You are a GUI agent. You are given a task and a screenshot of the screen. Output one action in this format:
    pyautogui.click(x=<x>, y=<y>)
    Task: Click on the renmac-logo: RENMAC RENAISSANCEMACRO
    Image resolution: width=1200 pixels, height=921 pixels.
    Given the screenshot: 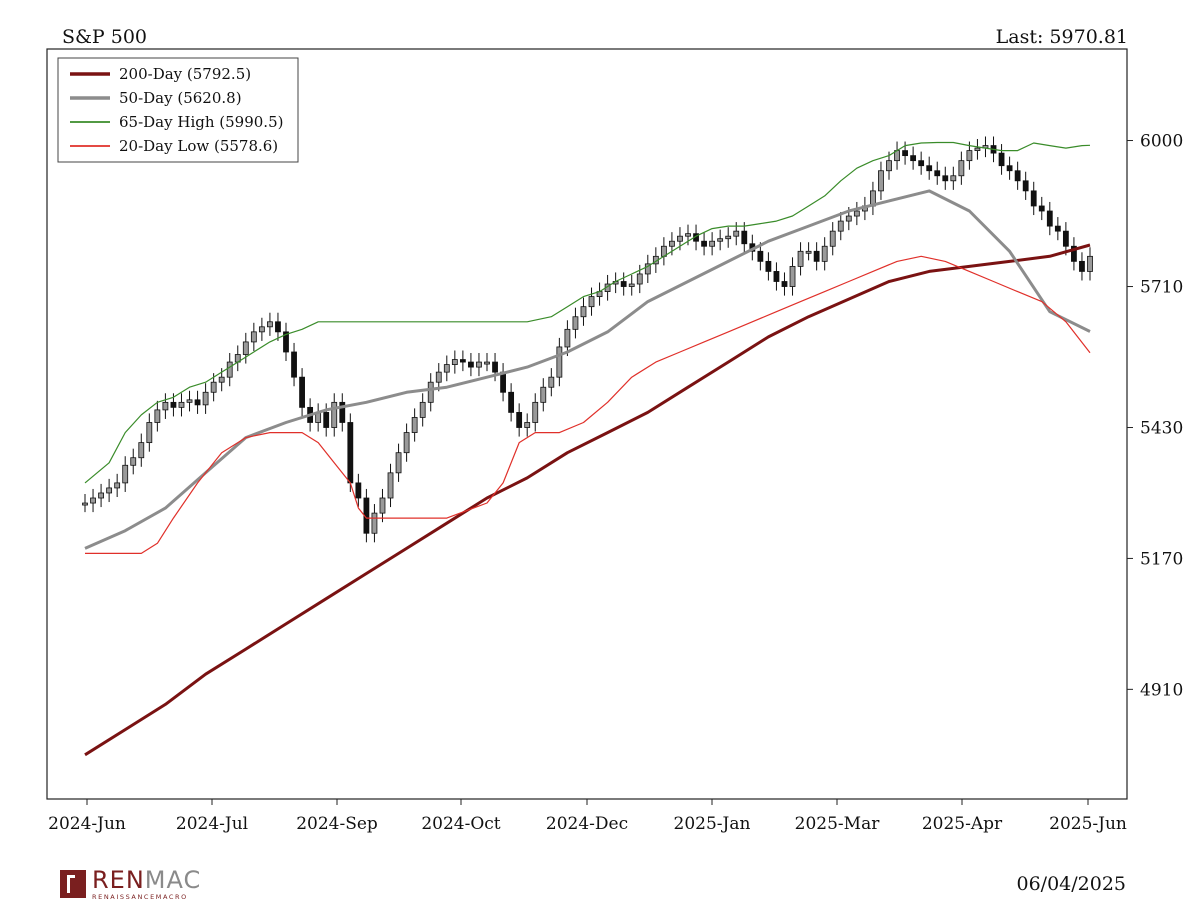 What is the action you would take?
    pyautogui.click(x=130, y=884)
    